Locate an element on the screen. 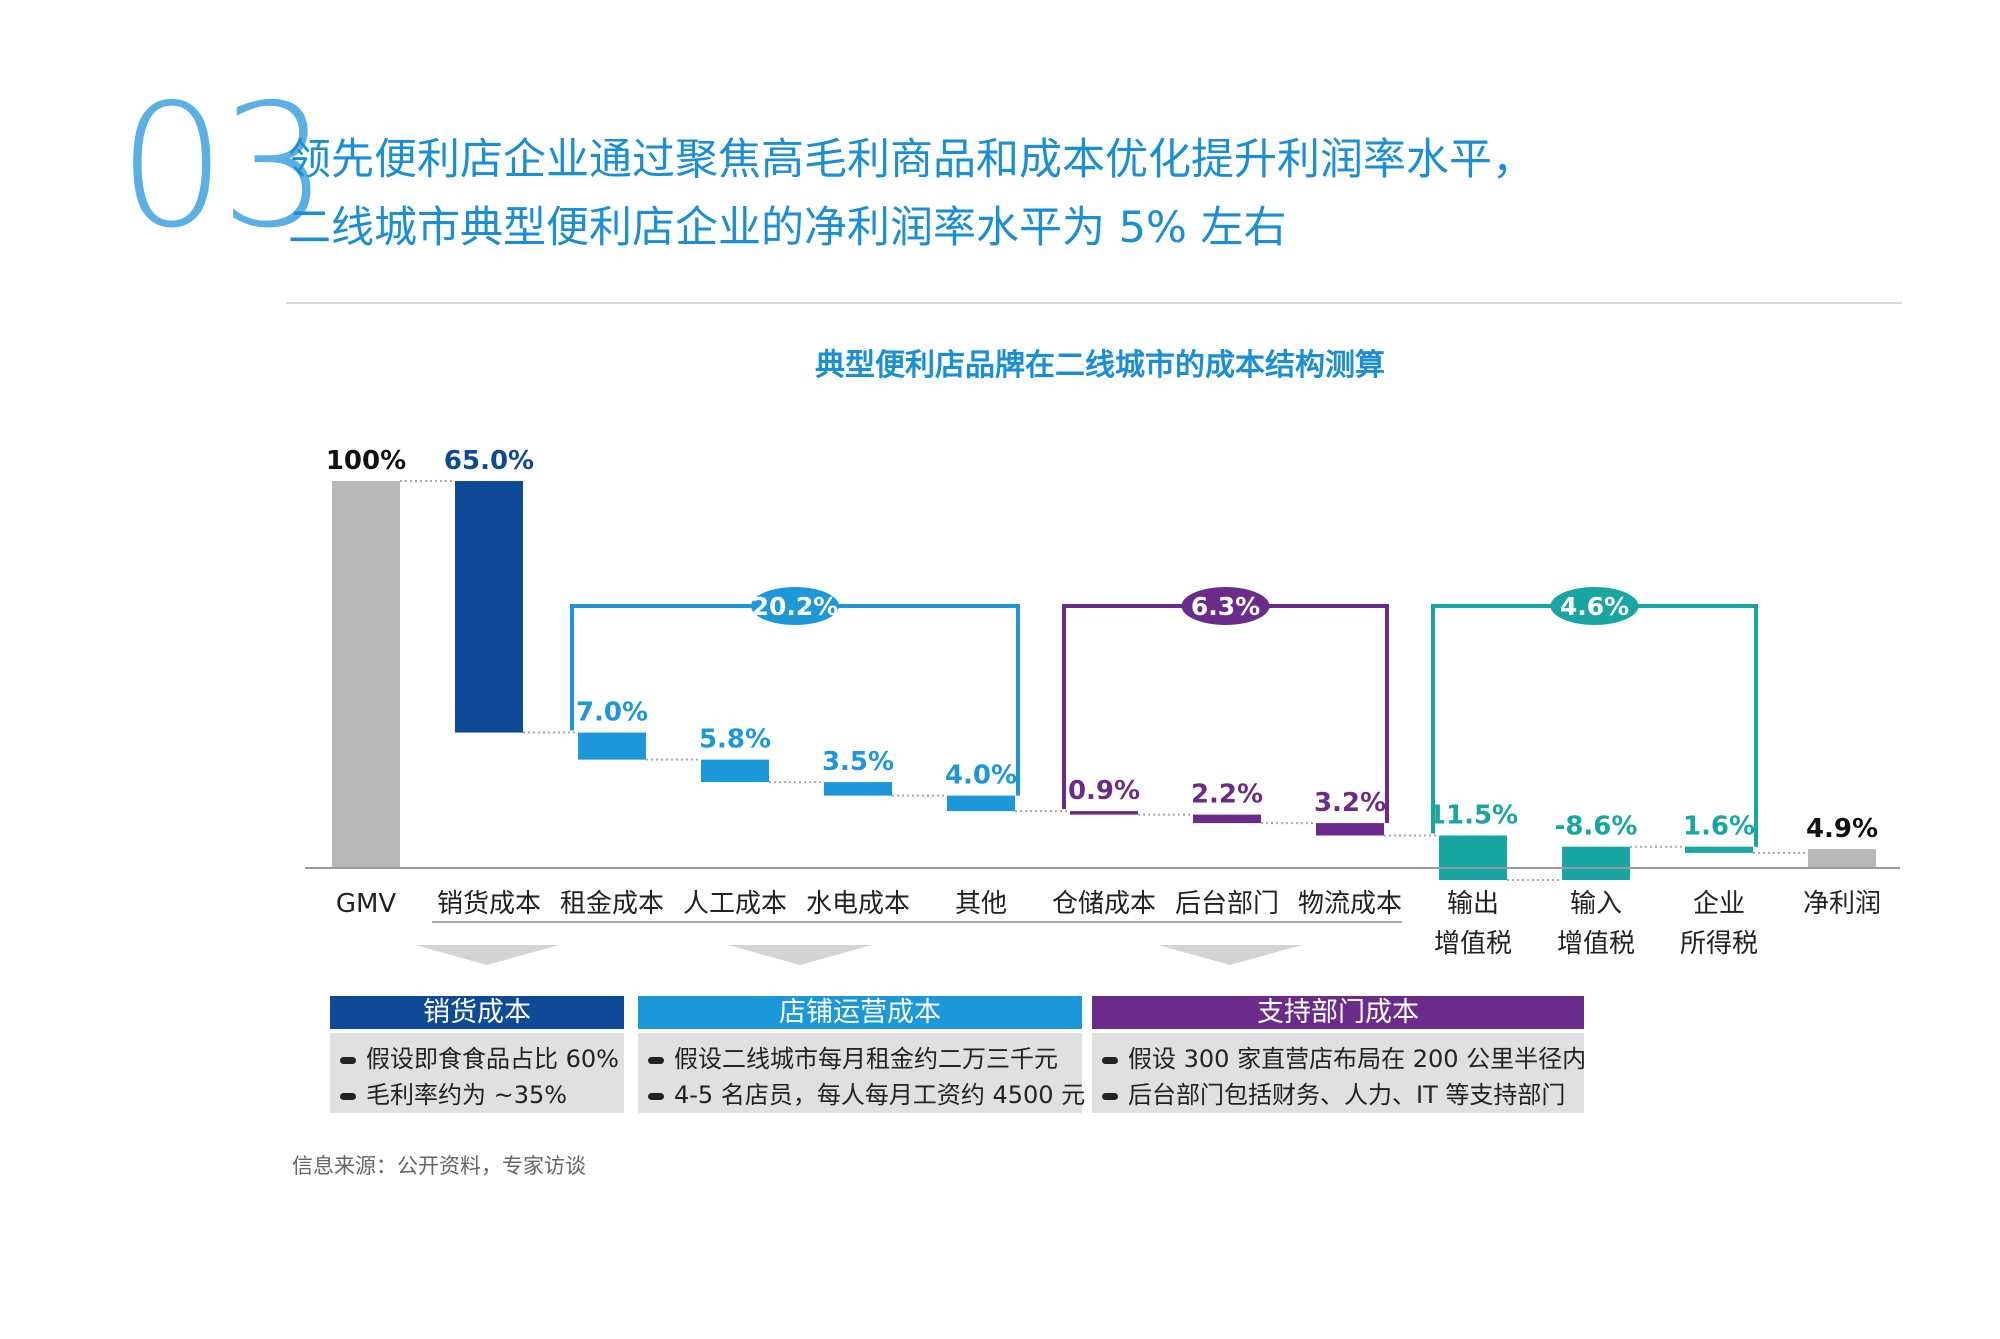 This screenshot has width=2000, height=1339. category-label: 销货成本 is located at coordinates (489, 904).